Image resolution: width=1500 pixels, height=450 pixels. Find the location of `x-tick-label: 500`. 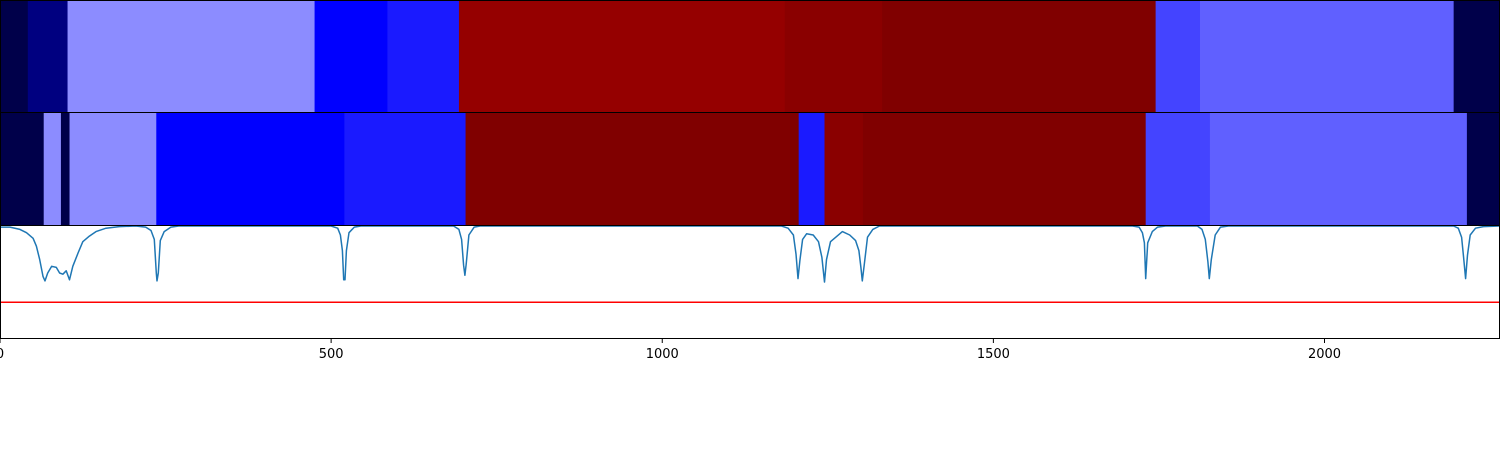

x-tick-label: 500 is located at coordinates (331, 354).